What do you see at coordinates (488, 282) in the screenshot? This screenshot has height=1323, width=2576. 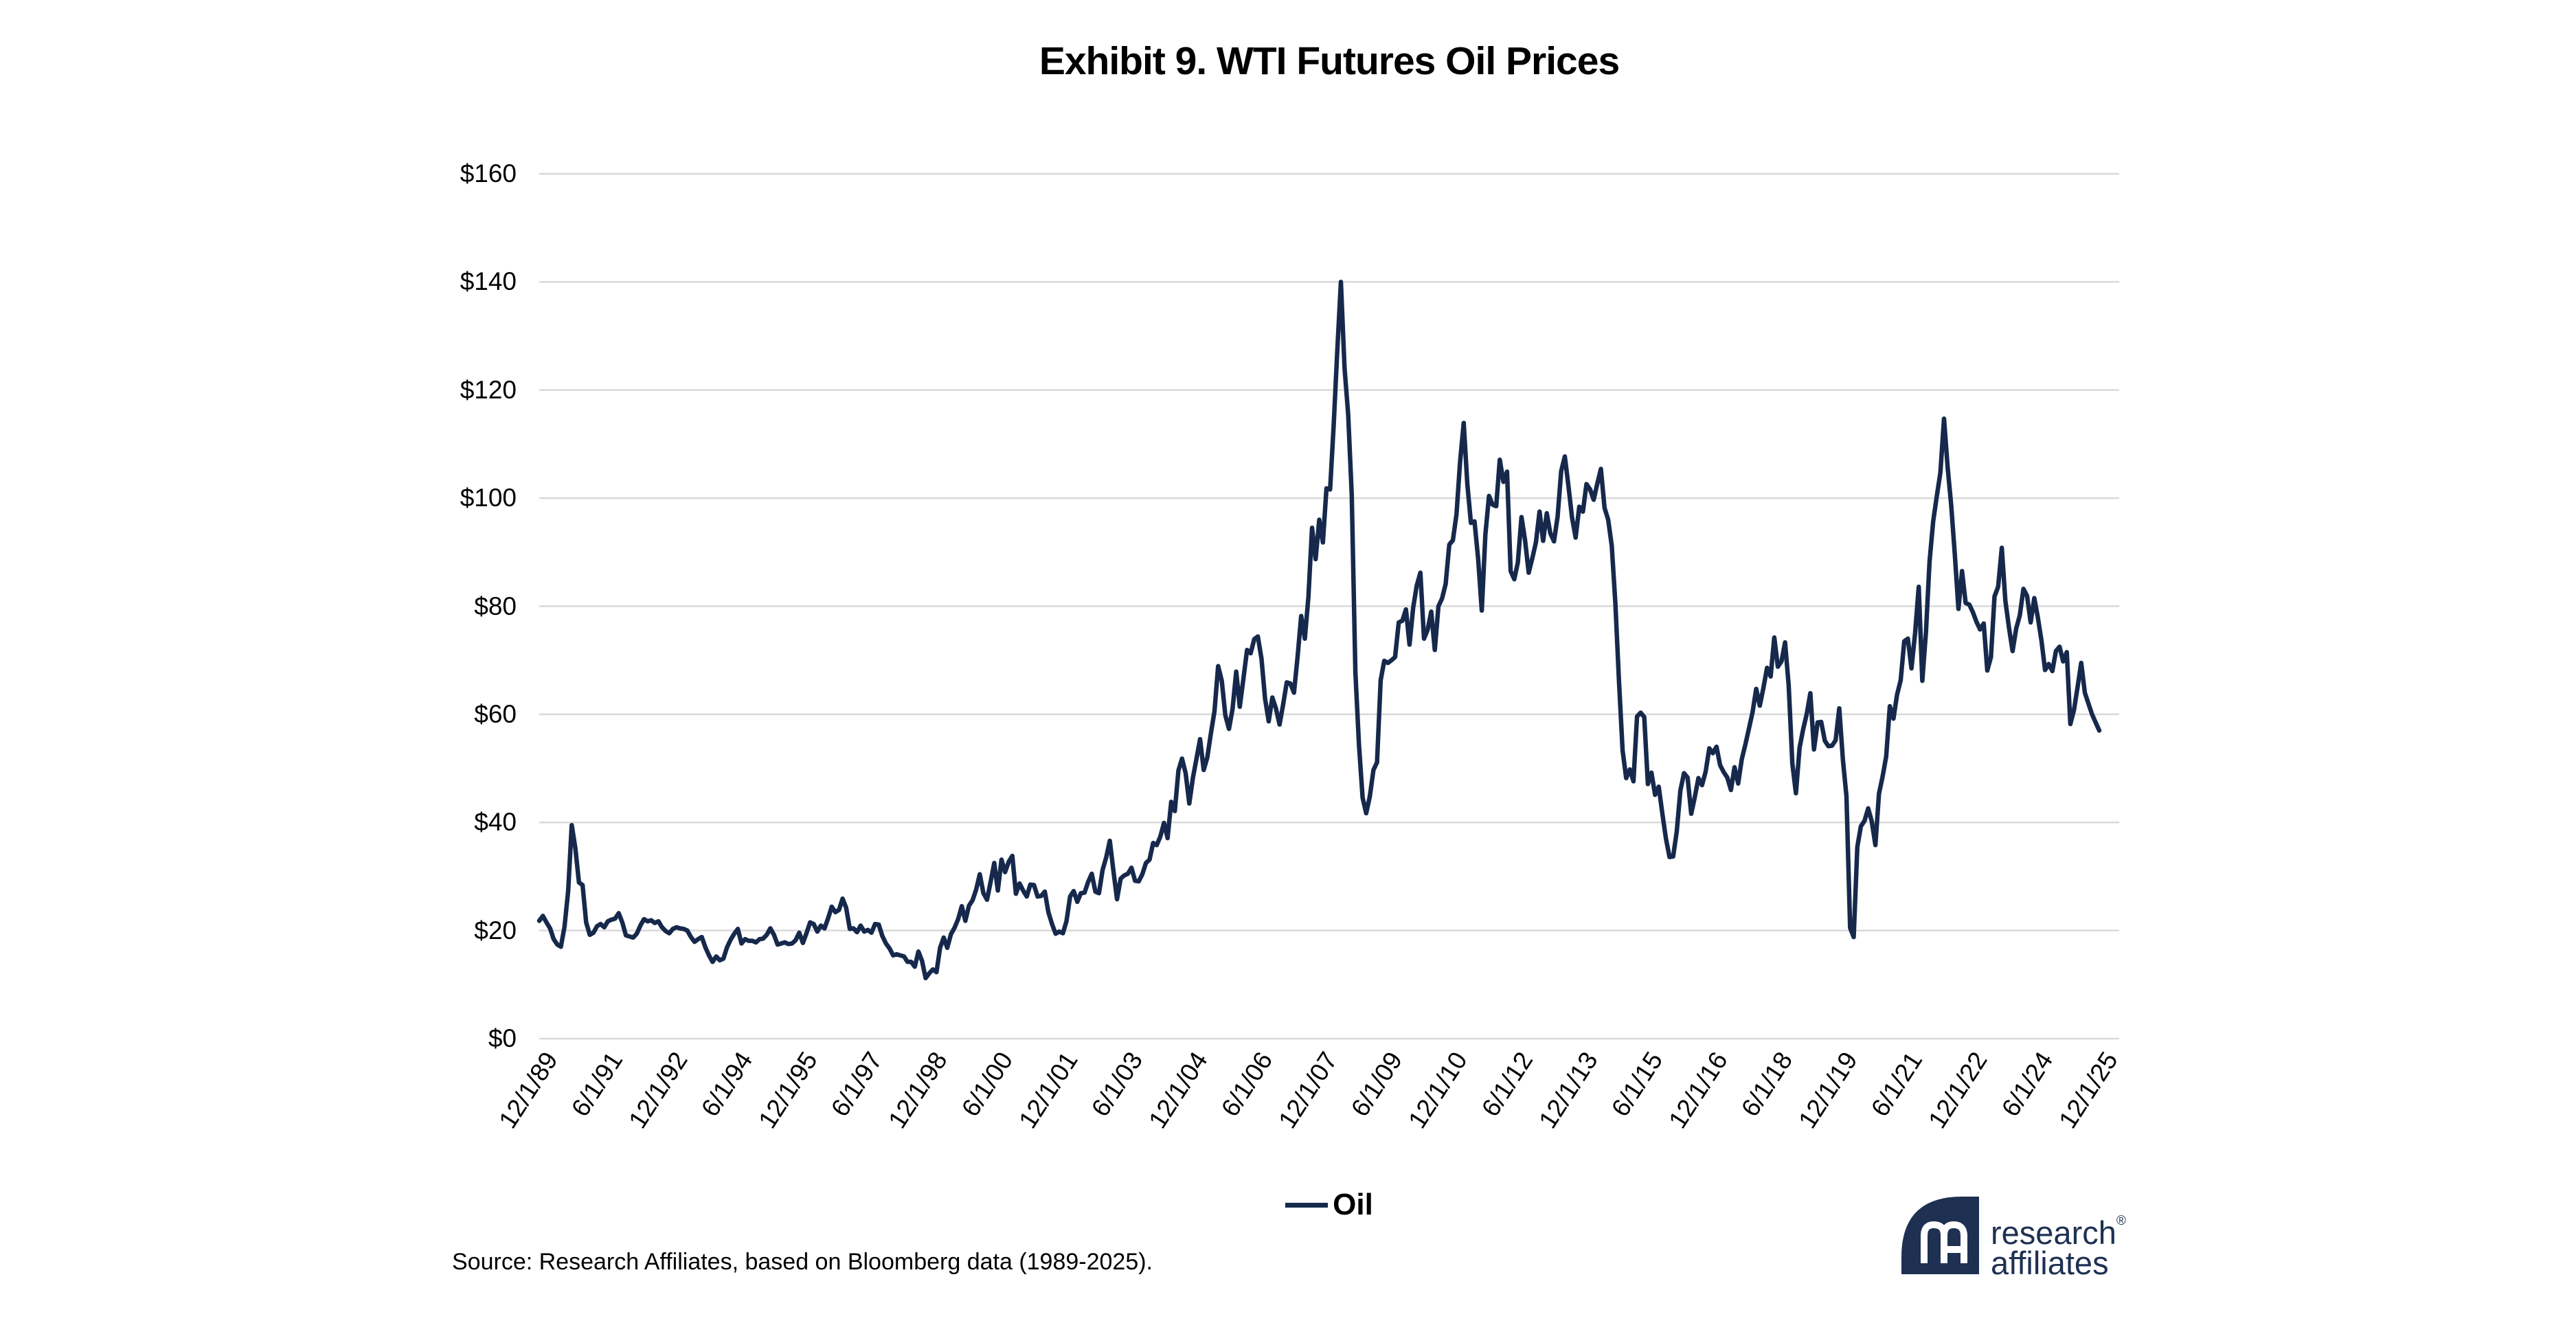 I see `y-axis-label: $140` at bounding box center [488, 282].